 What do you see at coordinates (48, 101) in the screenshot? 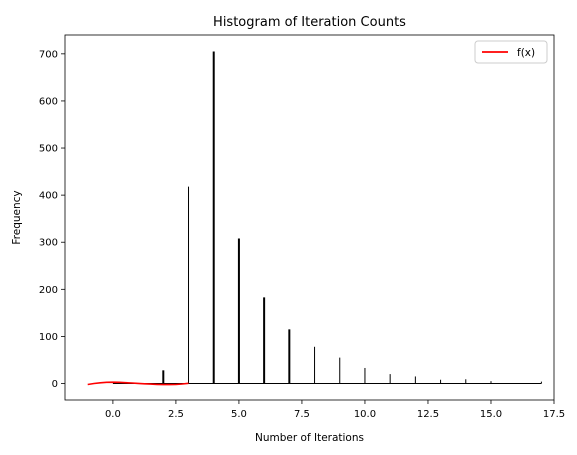
I see `y-tick-label: 600` at bounding box center [48, 101].